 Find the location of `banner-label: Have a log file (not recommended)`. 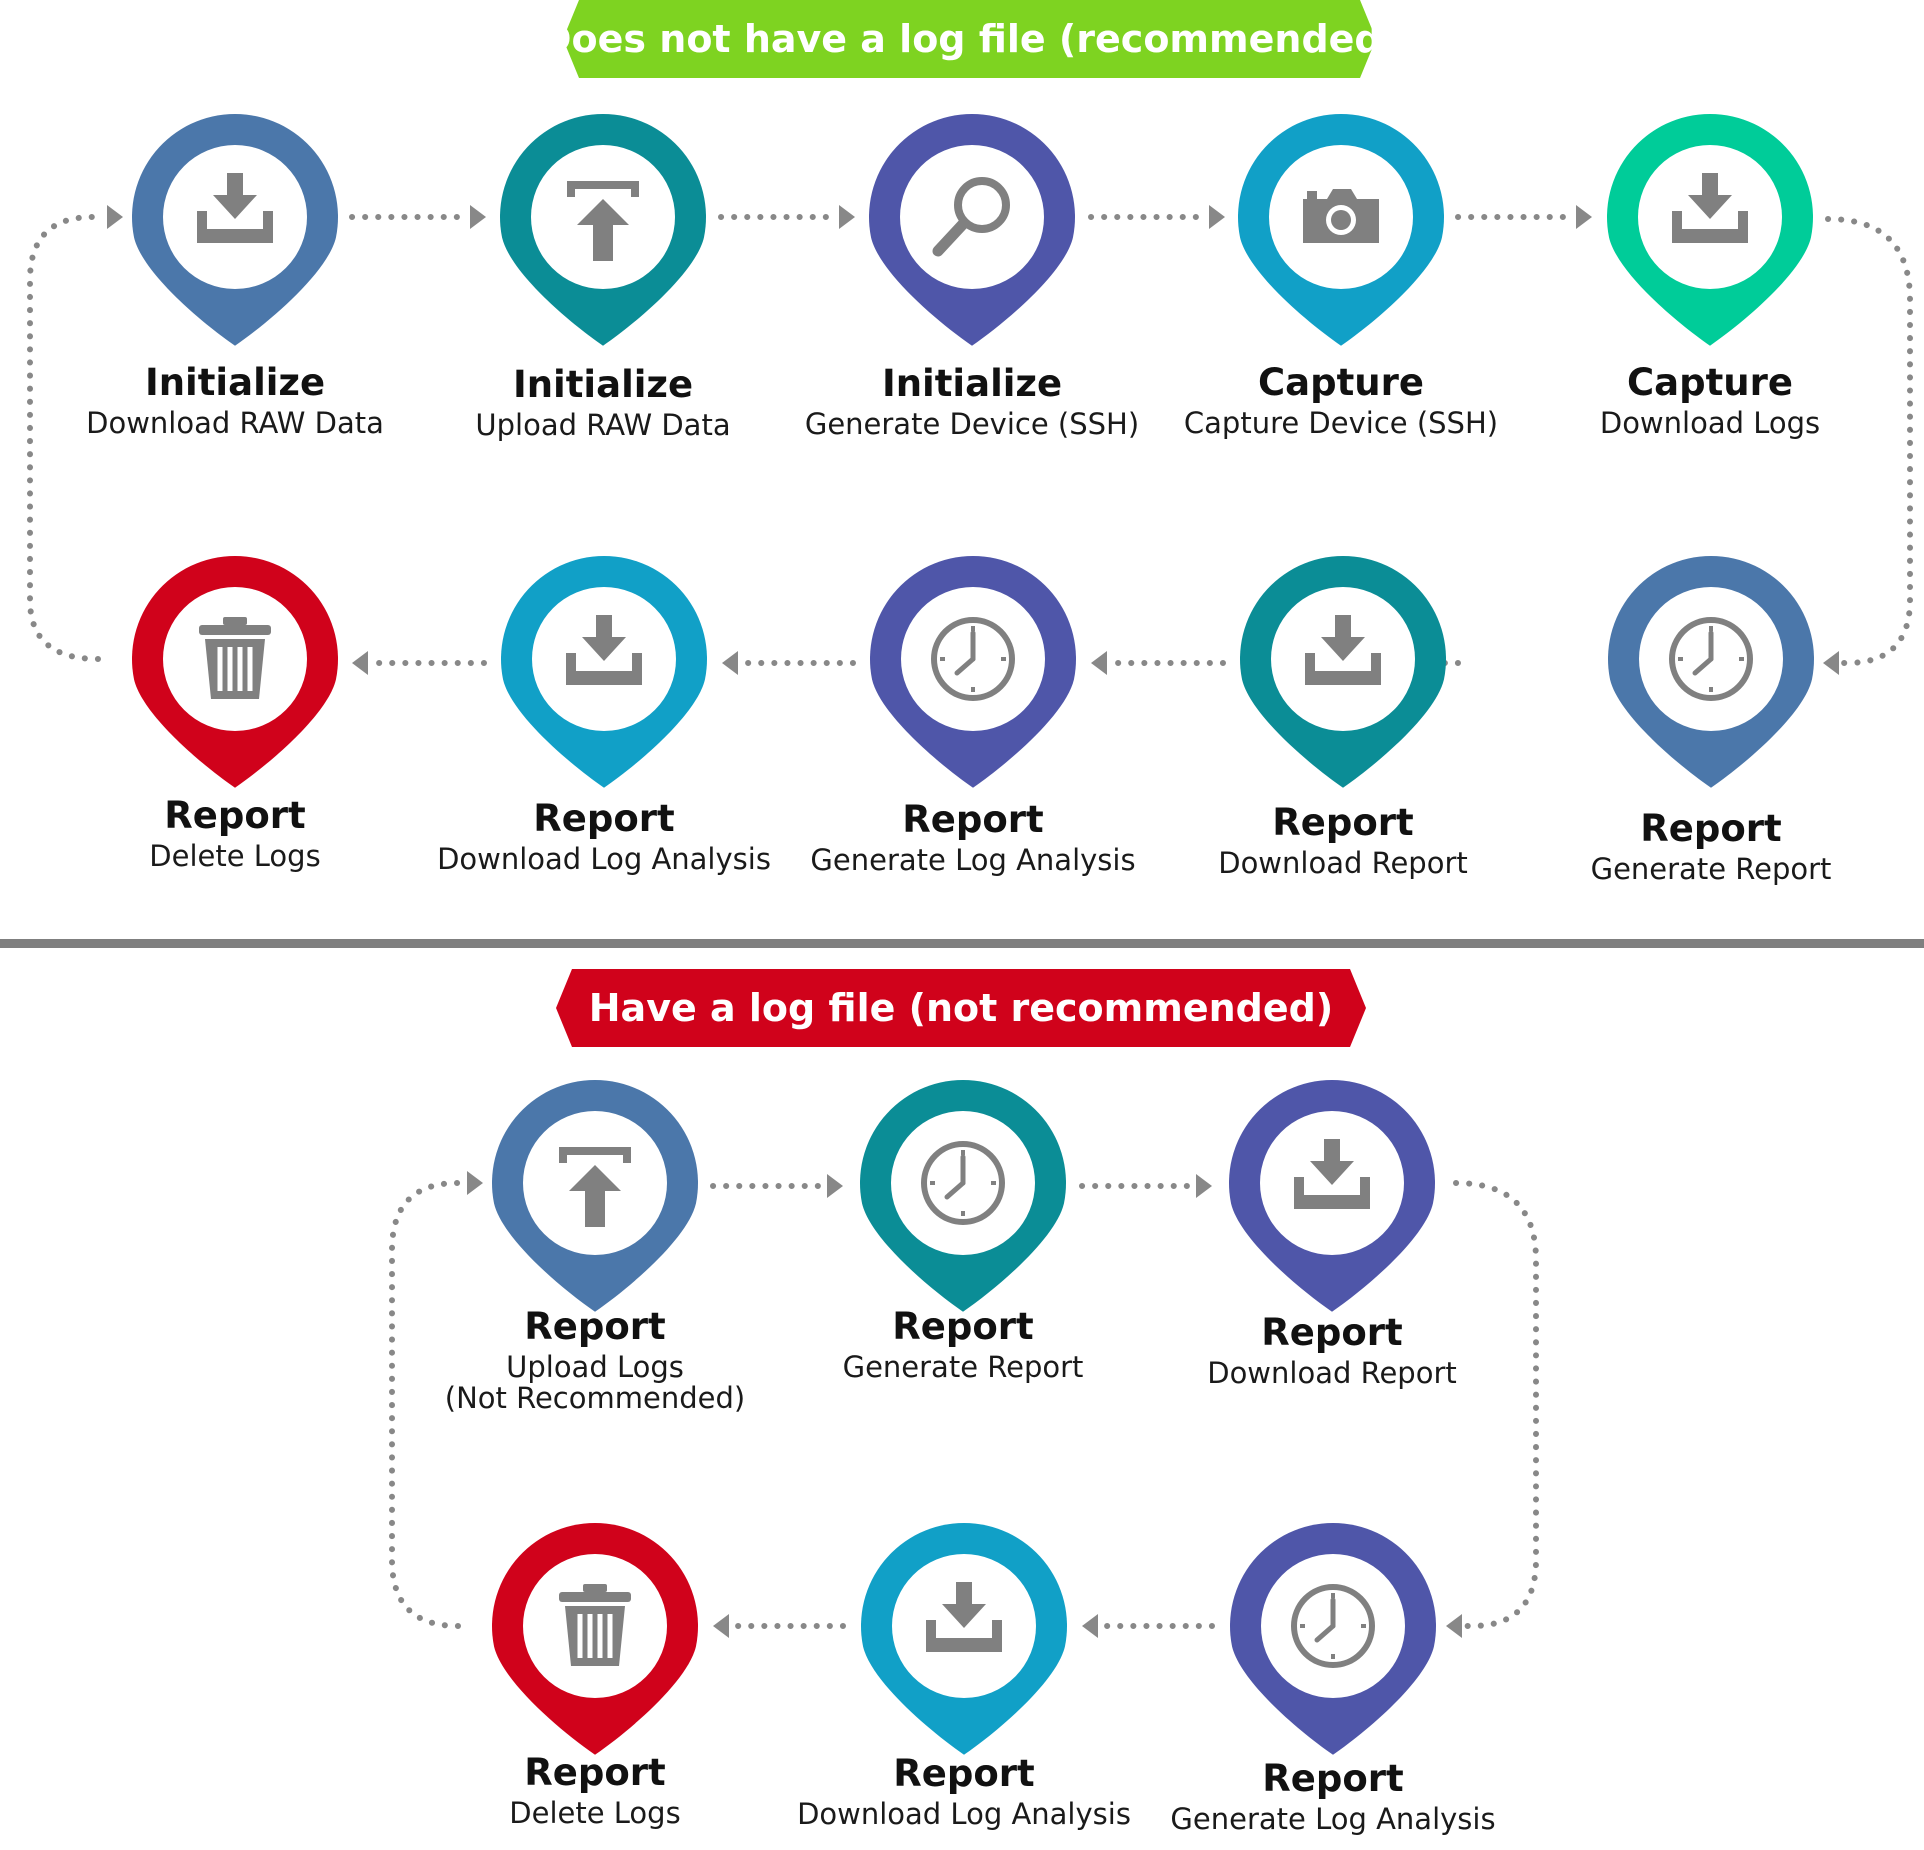

banner-label: Have a log file (not recommended) is located at coordinates (961, 1008).